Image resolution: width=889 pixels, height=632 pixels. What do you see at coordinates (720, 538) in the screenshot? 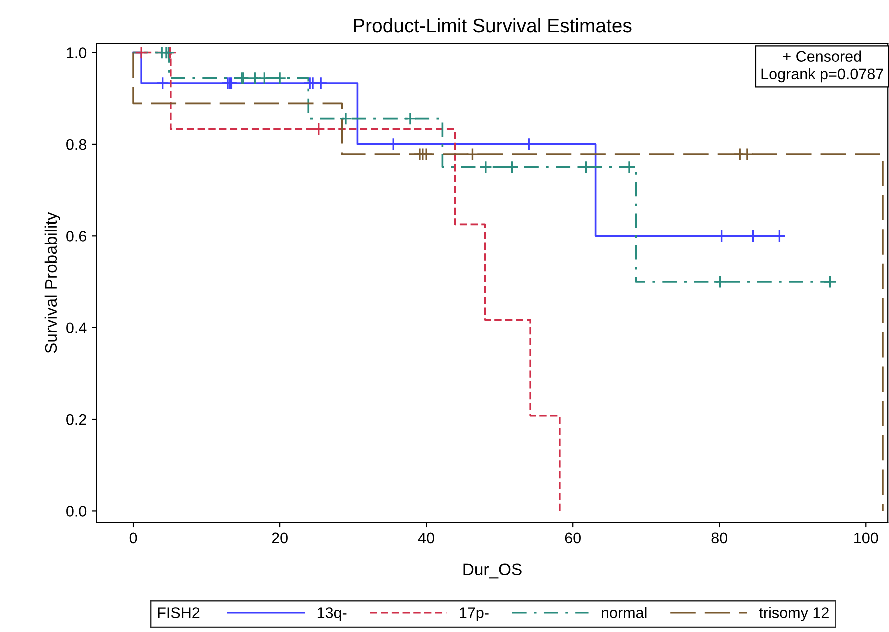
I see `x-tick-label: 80` at bounding box center [720, 538].